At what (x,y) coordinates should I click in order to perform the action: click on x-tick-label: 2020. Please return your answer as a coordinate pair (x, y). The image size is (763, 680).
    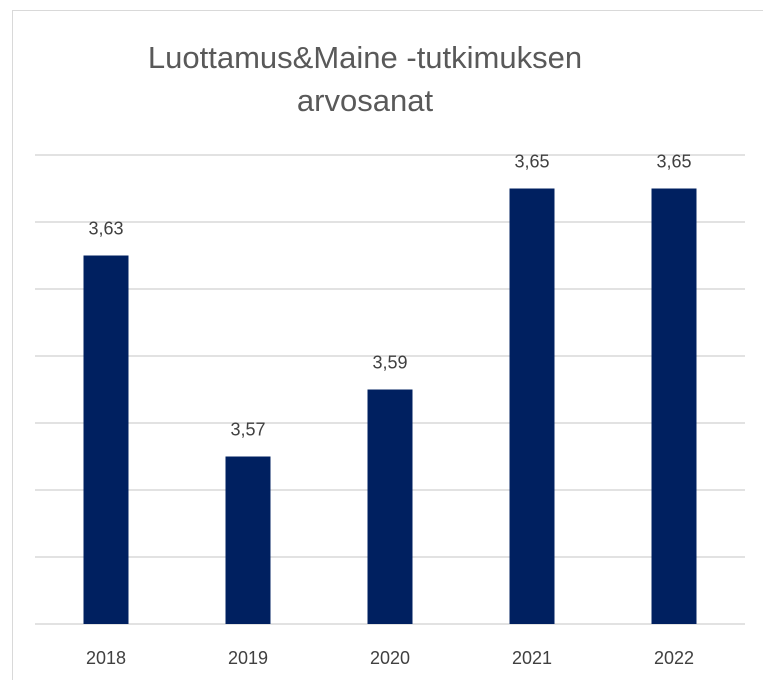
    Looking at the image, I should click on (390, 658).